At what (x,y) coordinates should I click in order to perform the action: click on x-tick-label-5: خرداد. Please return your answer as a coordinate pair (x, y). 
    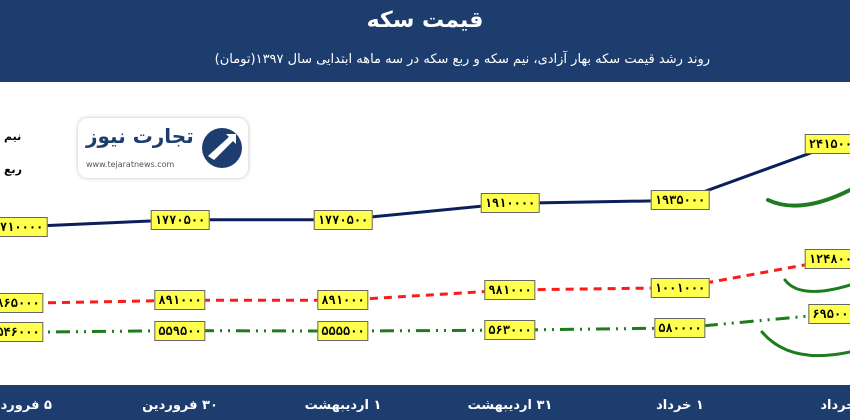
    Looking at the image, I should click on (835, 405).